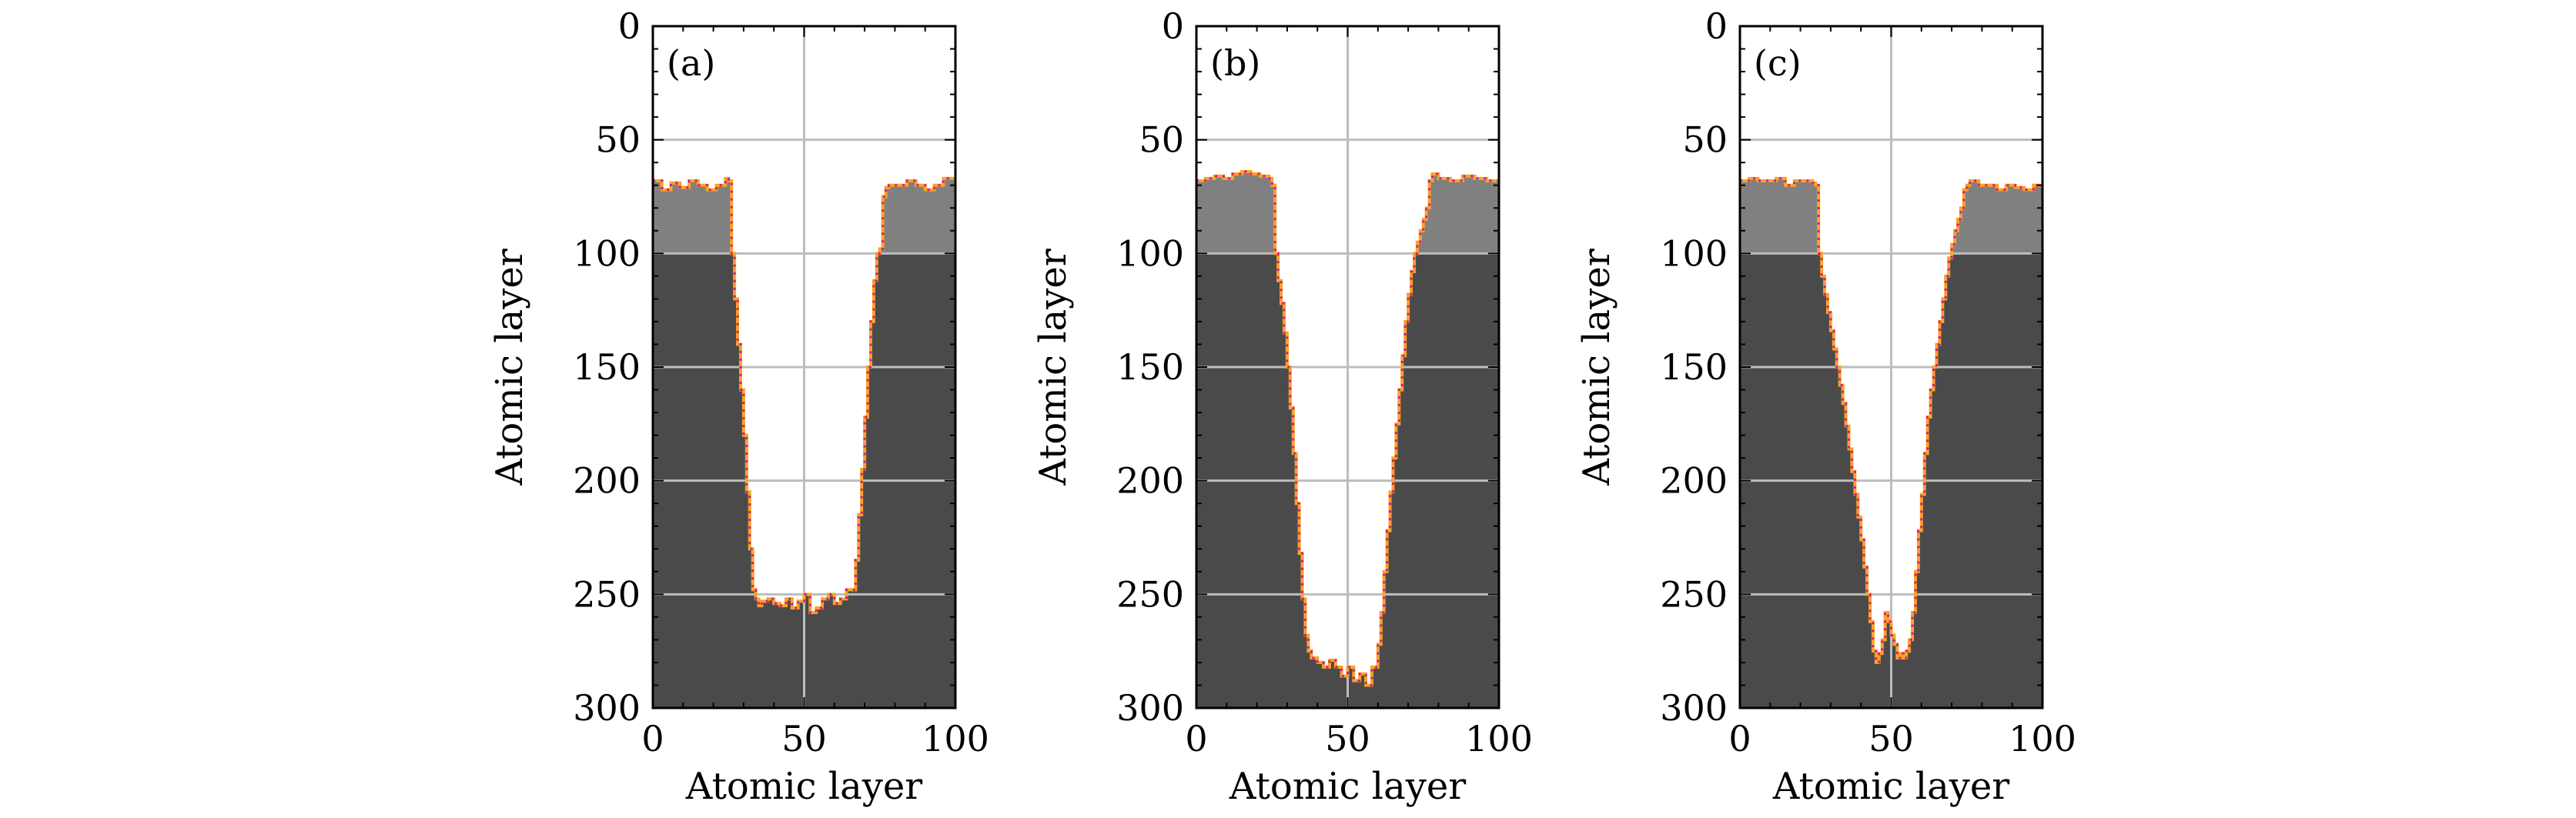 The image size is (2576, 818). What do you see at coordinates (1778, 63) in the screenshot?
I see `panel-label: (c)` at bounding box center [1778, 63].